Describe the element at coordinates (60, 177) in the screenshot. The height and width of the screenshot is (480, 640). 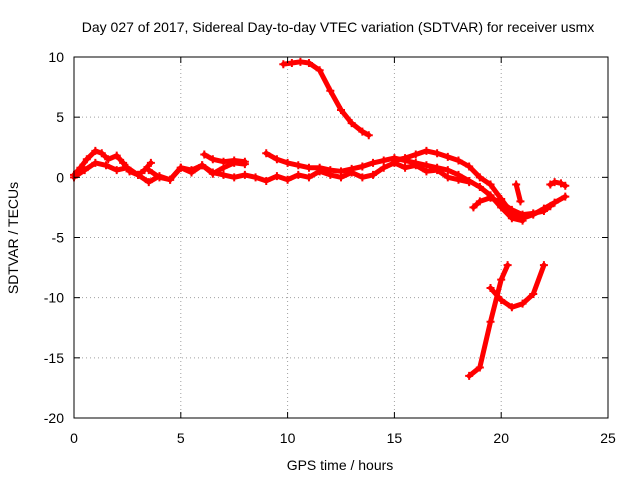
I see `y-tick-label: 0` at that location.